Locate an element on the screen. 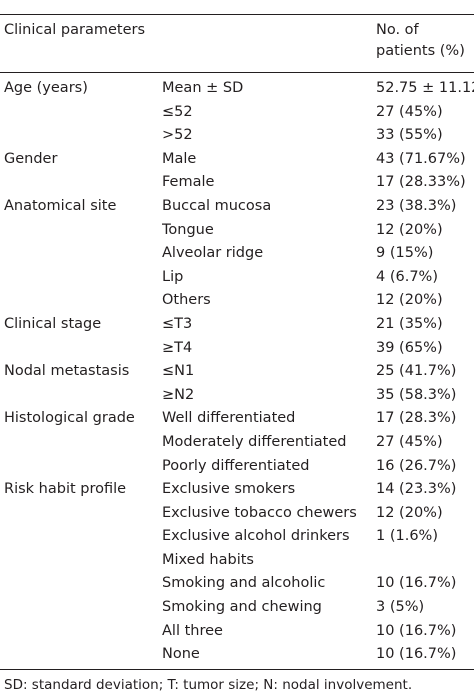  row-value: 33 (55%) is located at coordinates (409, 135).